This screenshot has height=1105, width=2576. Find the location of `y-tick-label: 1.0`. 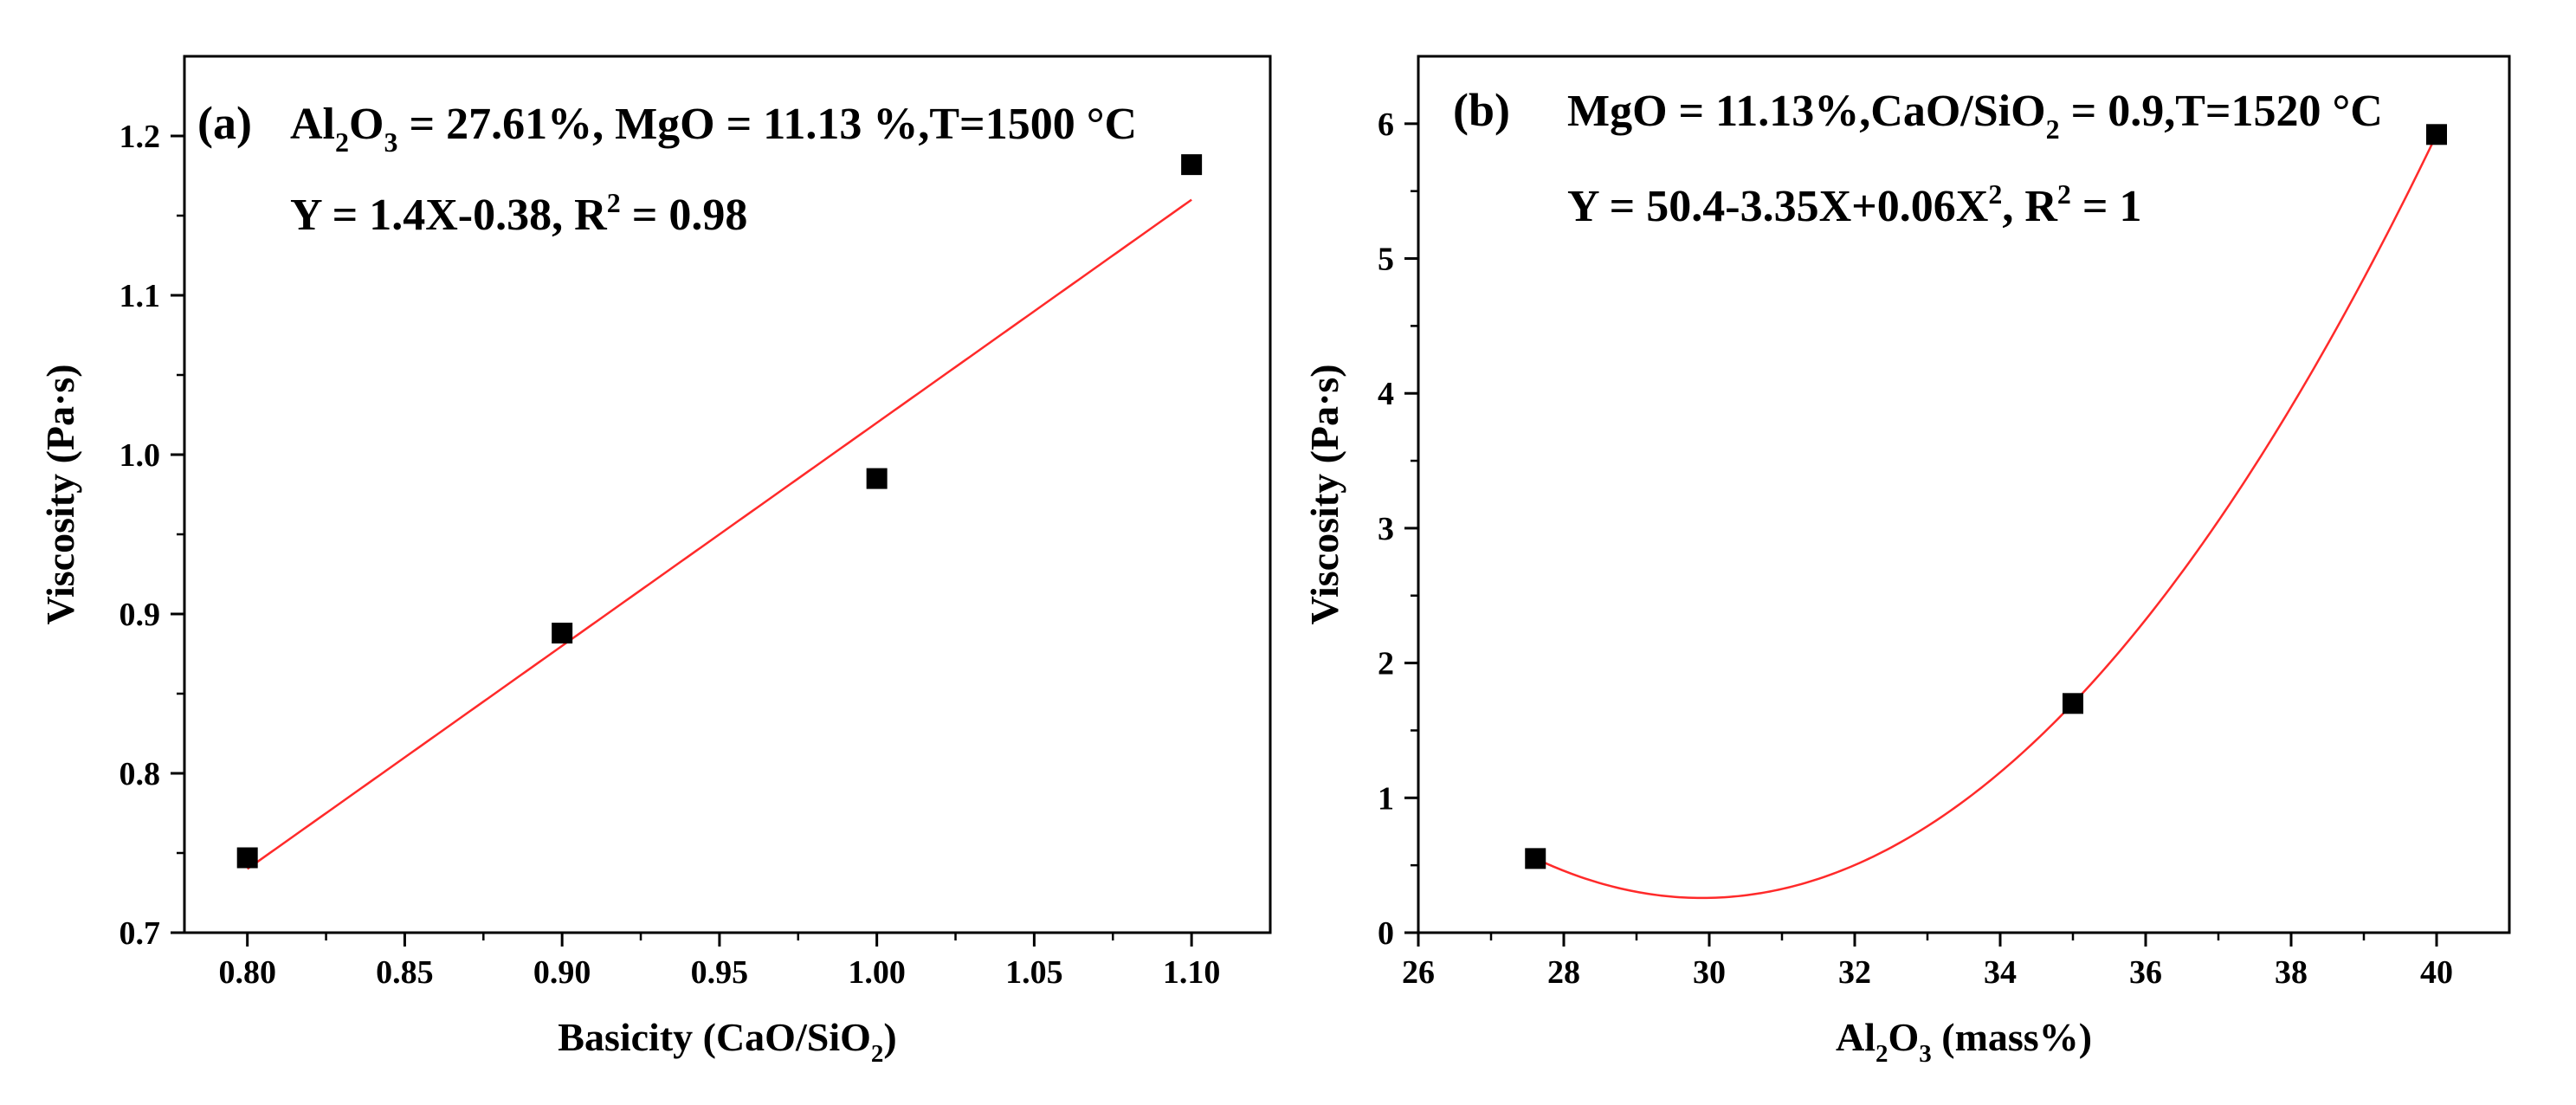

y-tick-label: 1.0 is located at coordinates (140, 455).